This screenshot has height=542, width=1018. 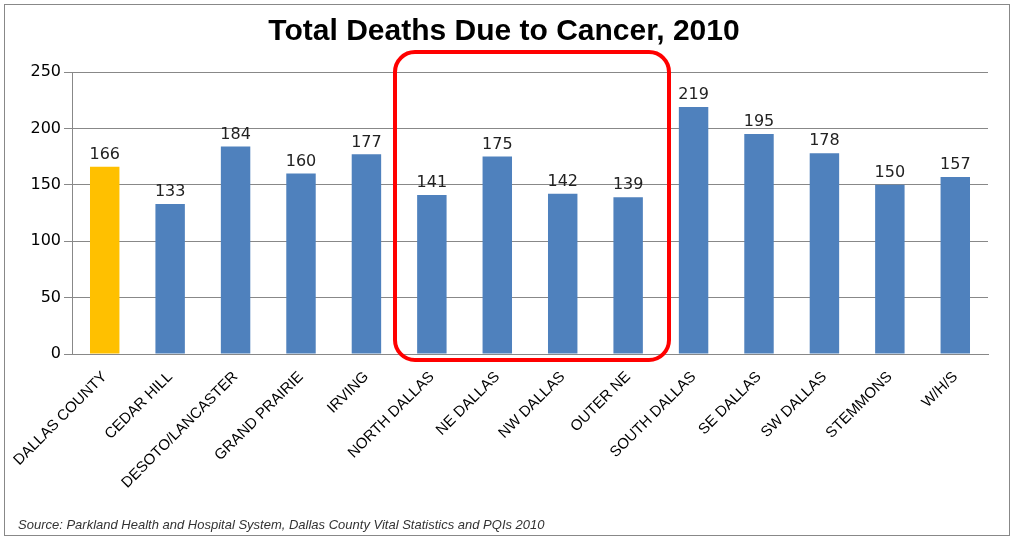 I want to click on data-label: 178, so click(x=824, y=140).